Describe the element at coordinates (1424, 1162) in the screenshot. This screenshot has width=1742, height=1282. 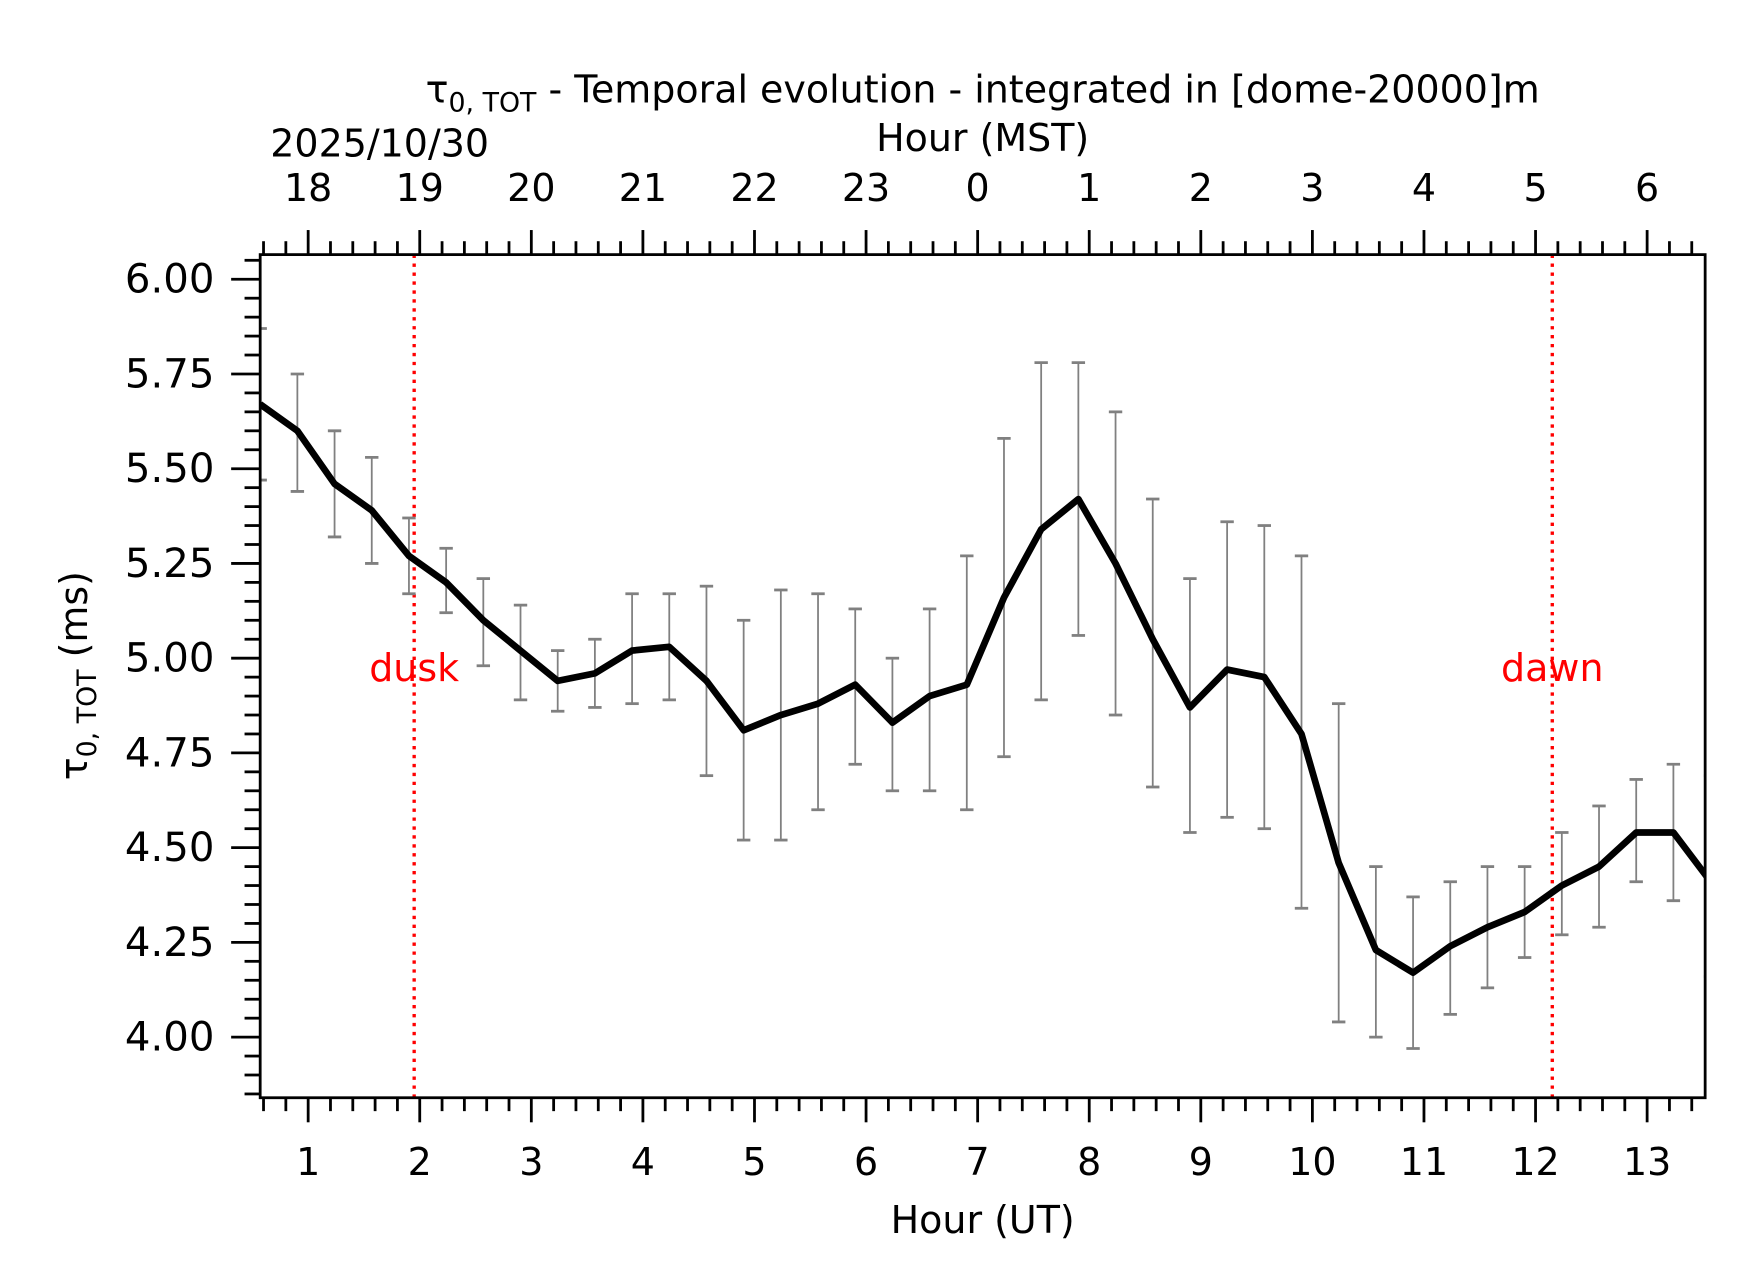
I see `x-tick-label: 11` at that location.